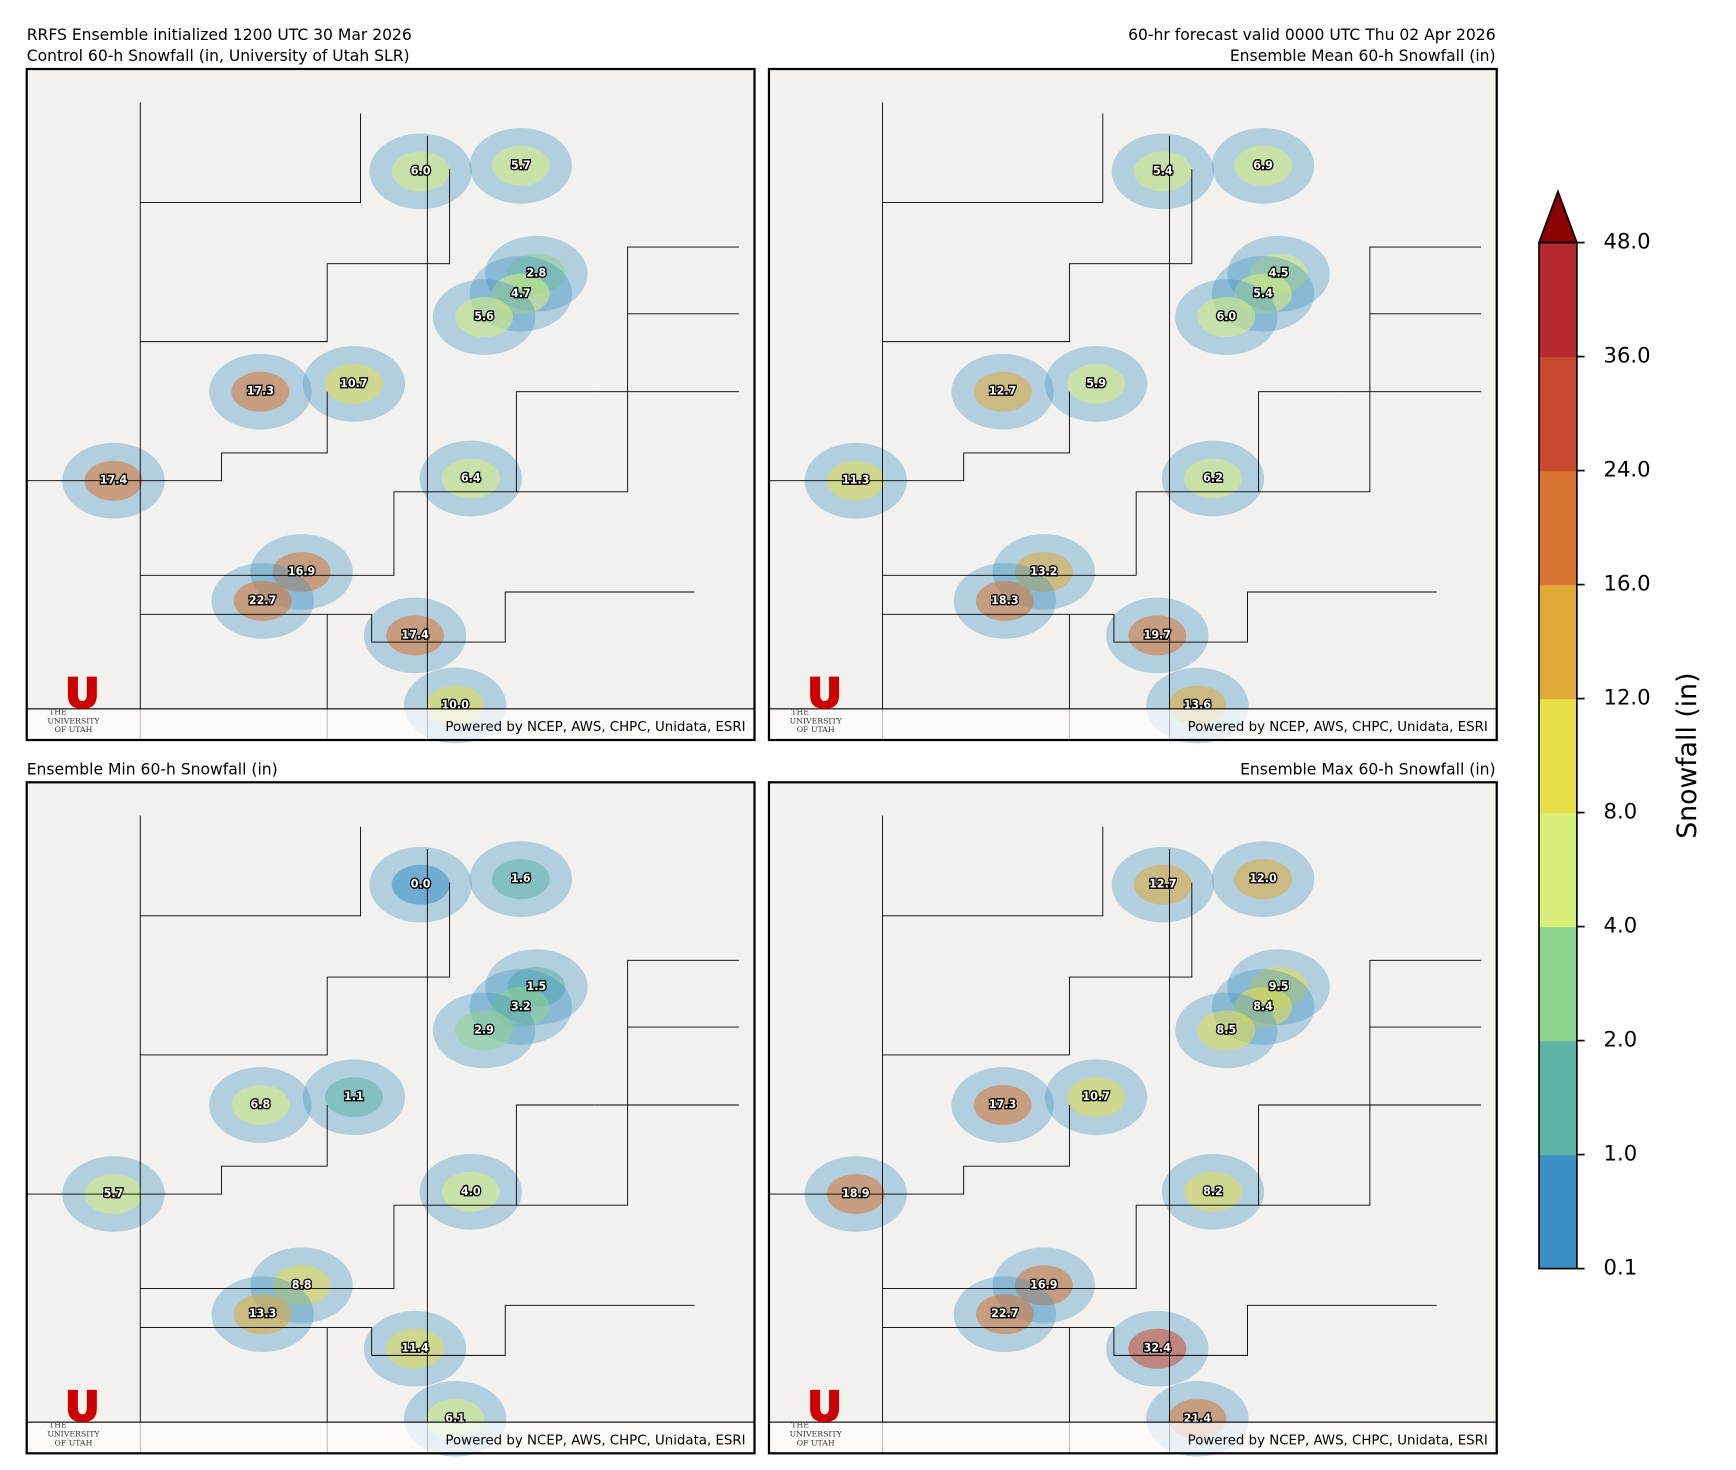 The image size is (1736, 1470). I want to click on colorbar-tick-label: 4.0, so click(1621, 925).